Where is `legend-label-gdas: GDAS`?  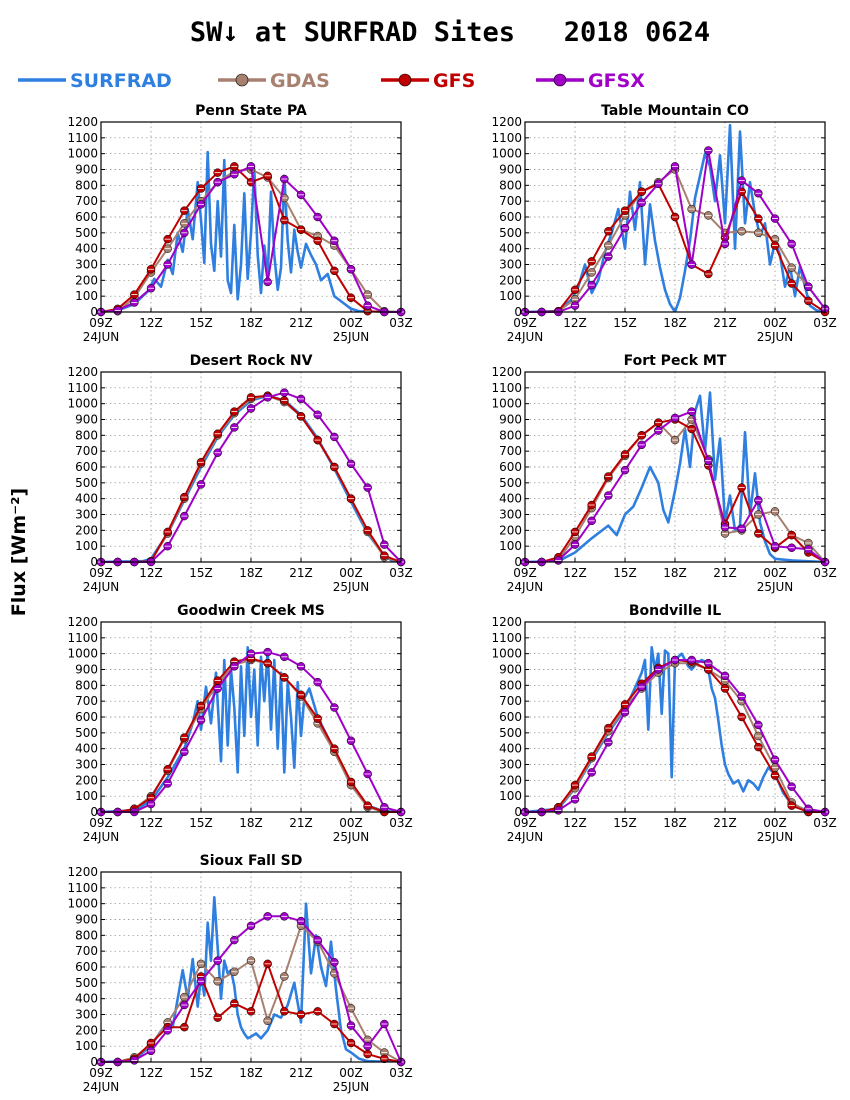 legend-label-gdas: GDAS is located at coordinates (300, 81).